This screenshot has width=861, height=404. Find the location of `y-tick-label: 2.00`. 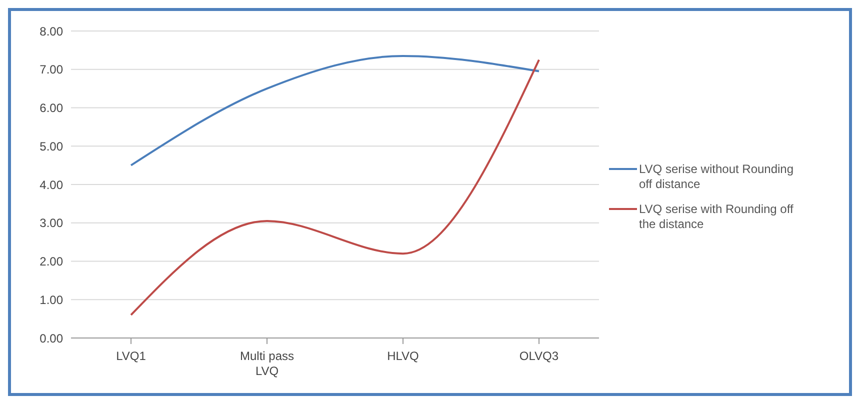

y-tick-label: 2.00 is located at coordinates (52, 261).